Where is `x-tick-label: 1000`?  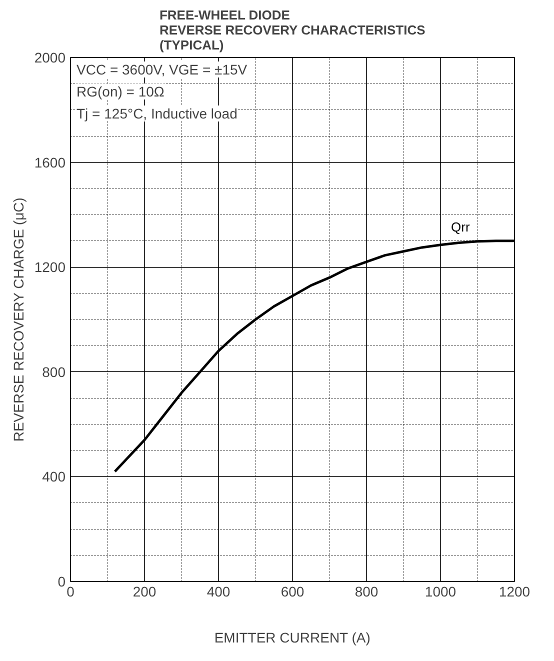
x-tick-label: 1000 is located at coordinates (440, 592).